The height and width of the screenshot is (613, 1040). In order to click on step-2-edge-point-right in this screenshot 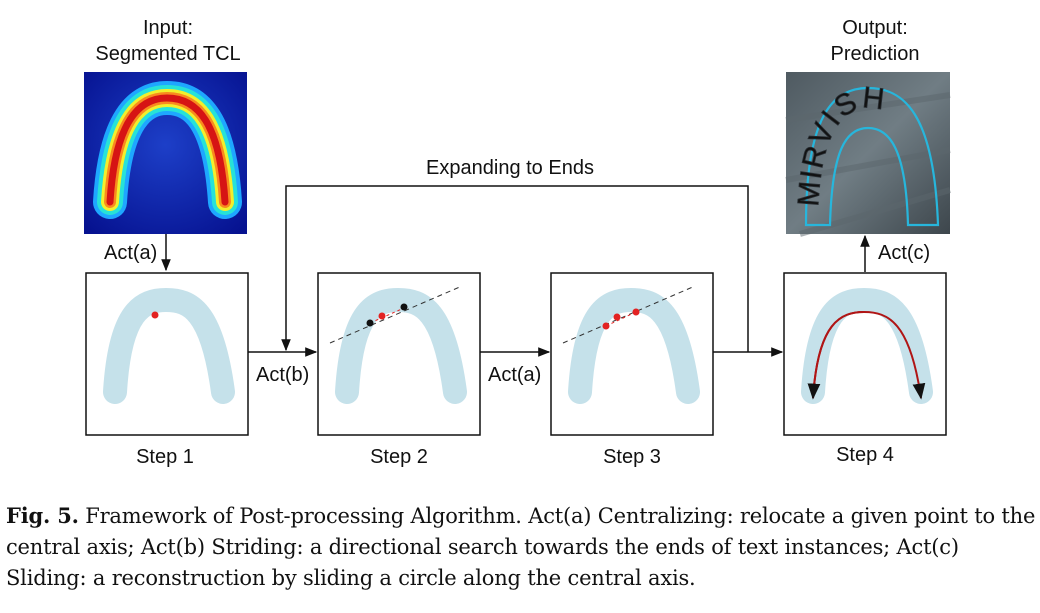, I will do `click(404, 307)`.